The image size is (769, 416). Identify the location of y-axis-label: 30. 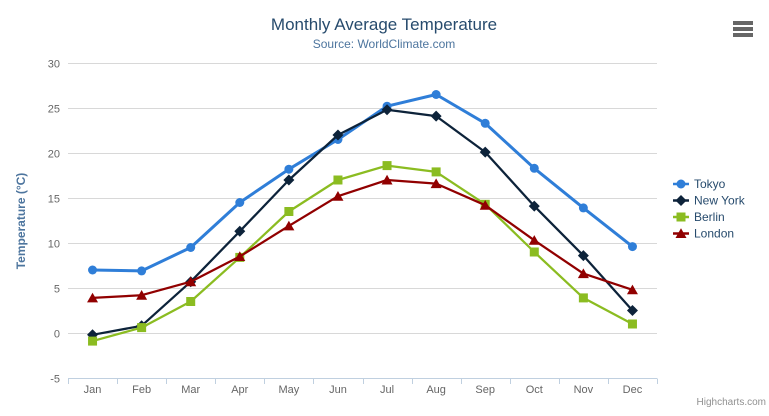
(54, 65).